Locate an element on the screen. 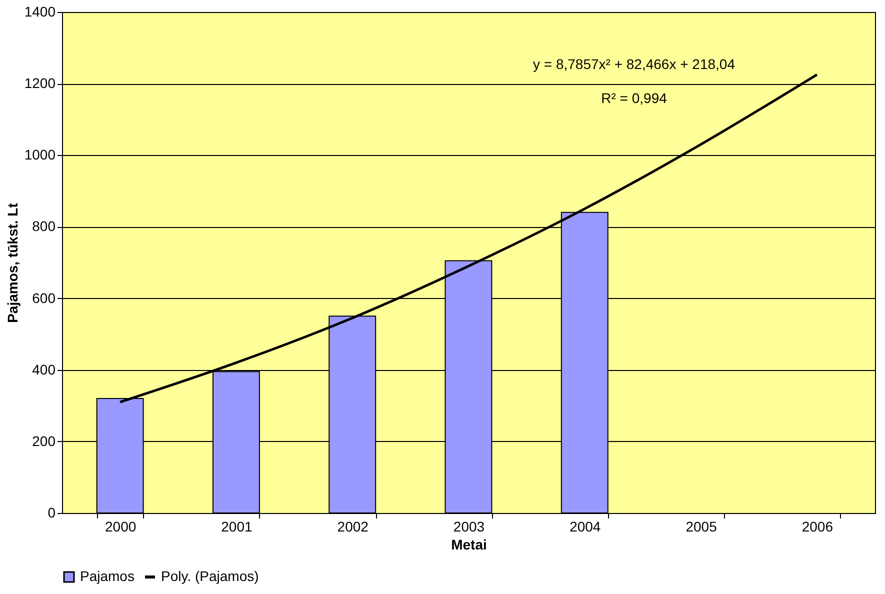 The width and height of the screenshot is (885, 594). x-tick-label: 2004 is located at coordinates (585, 526).